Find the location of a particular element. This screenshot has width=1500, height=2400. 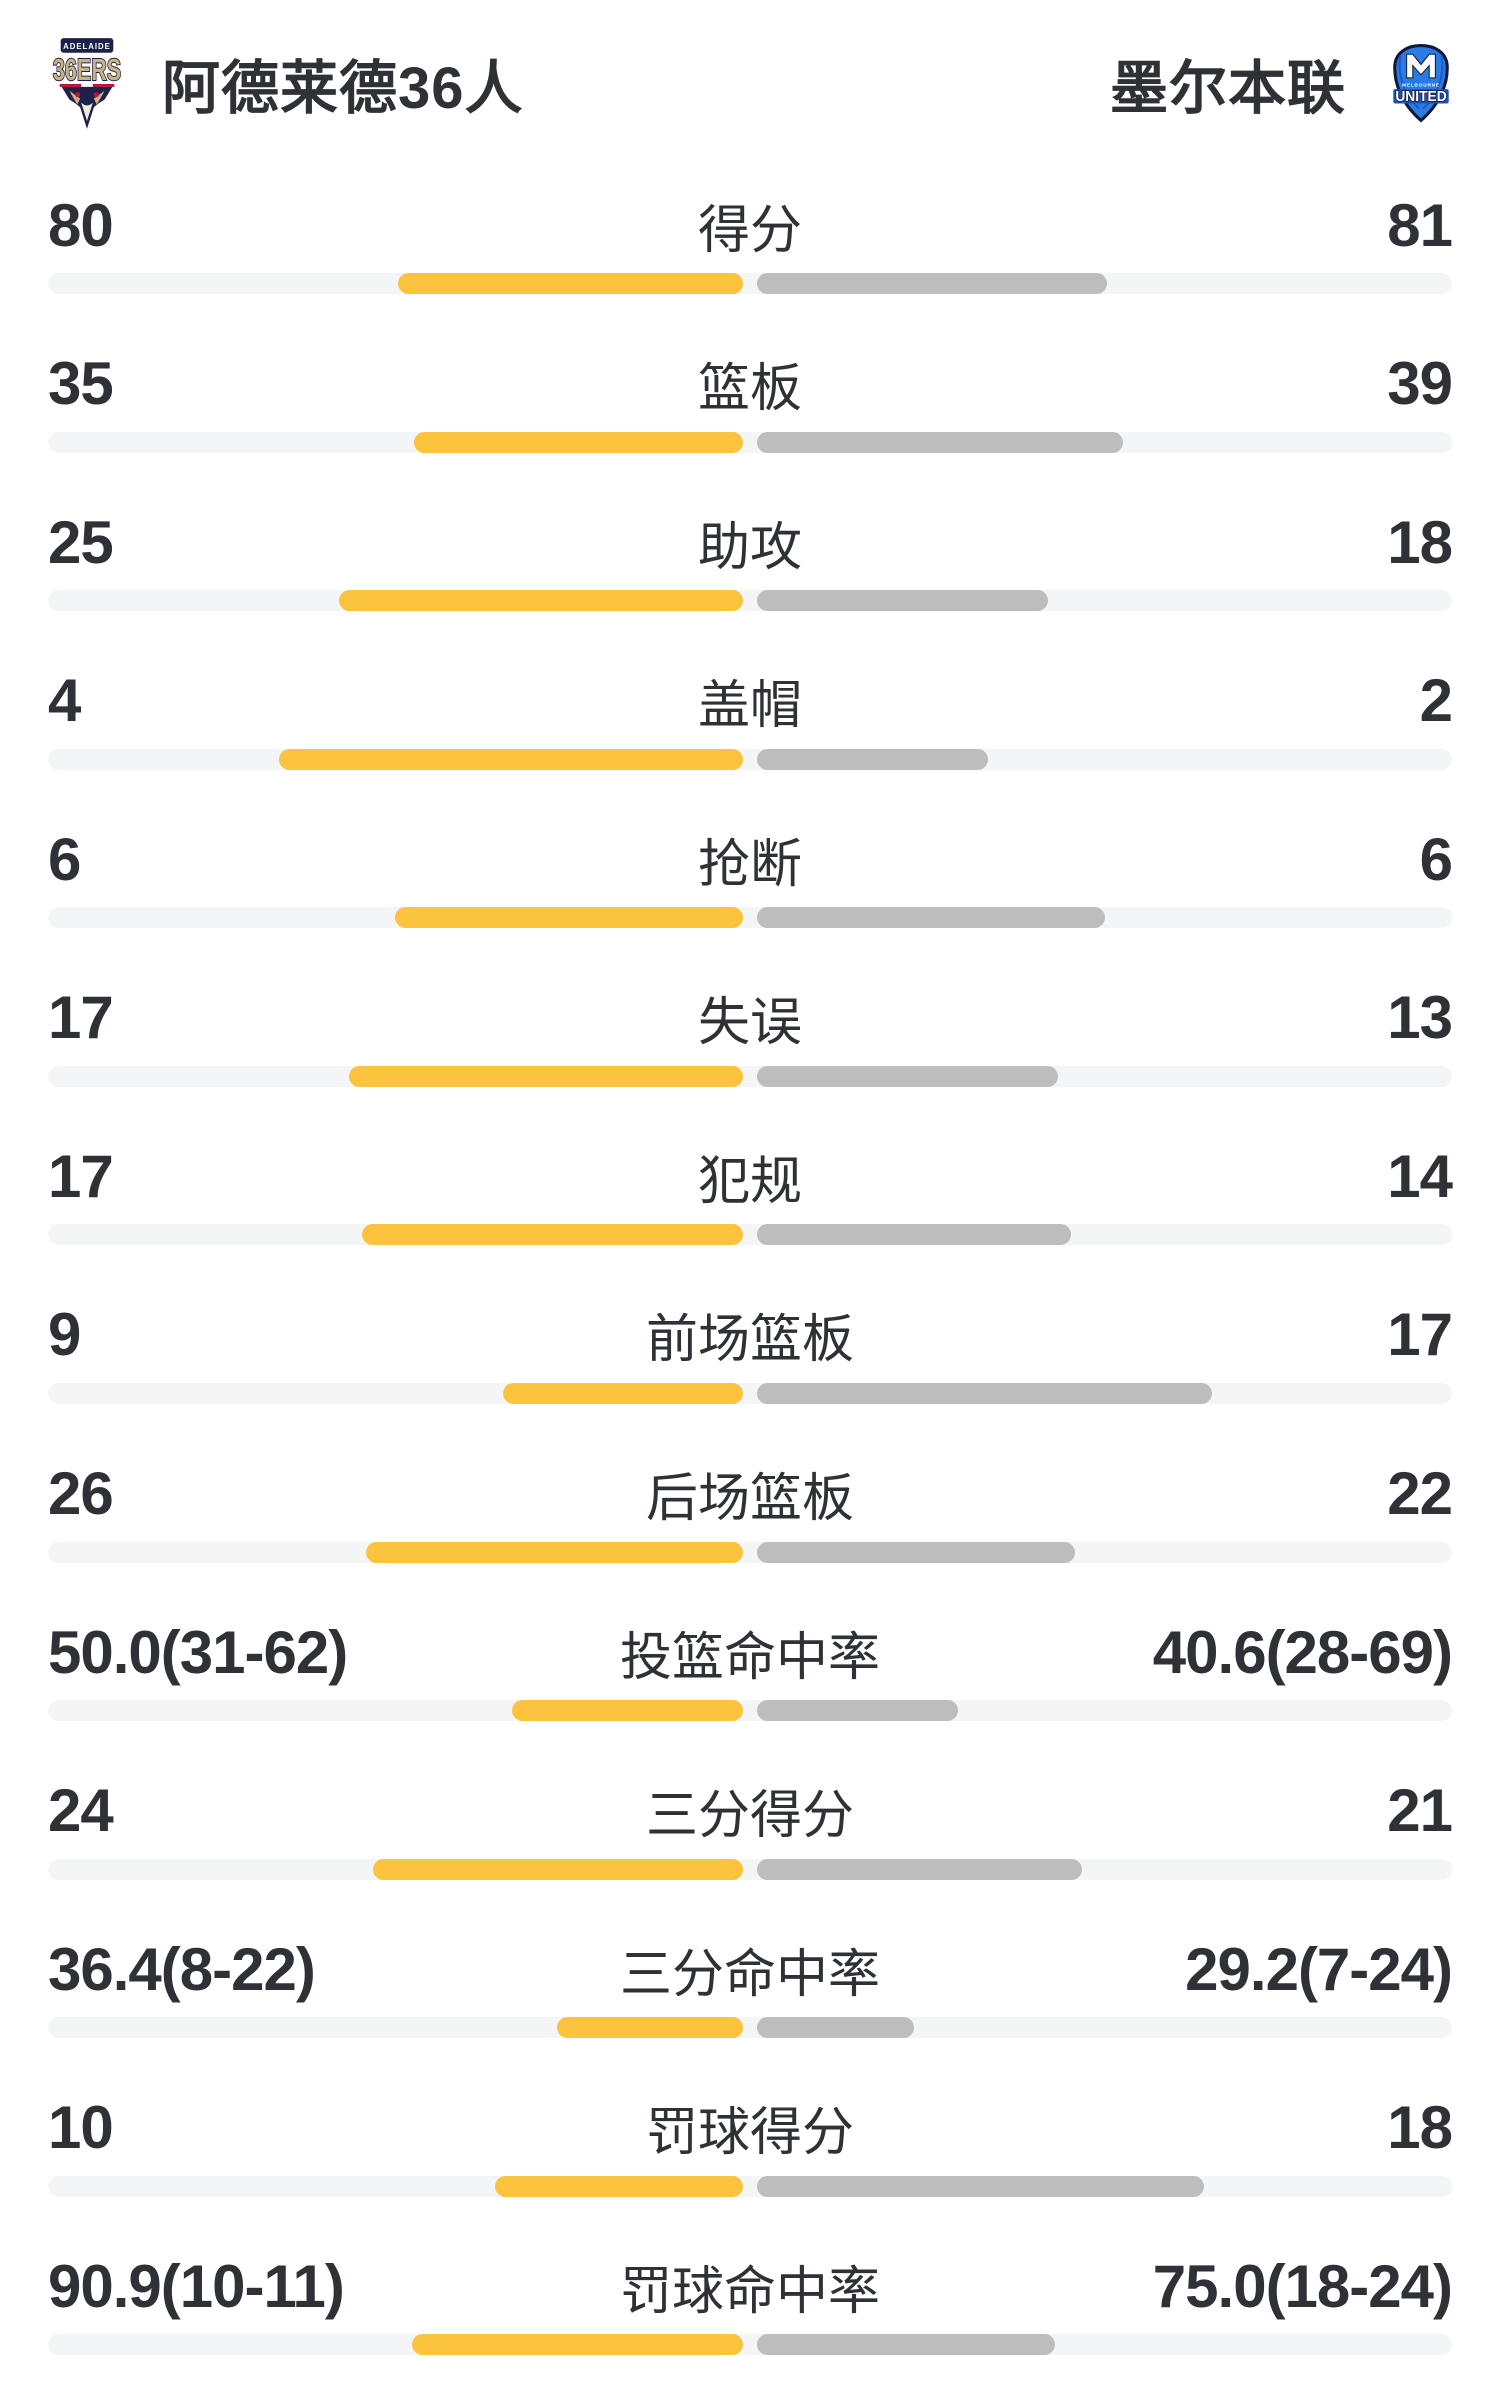

away-team-stat-value: 2 is located at coordinates (1436, 701).